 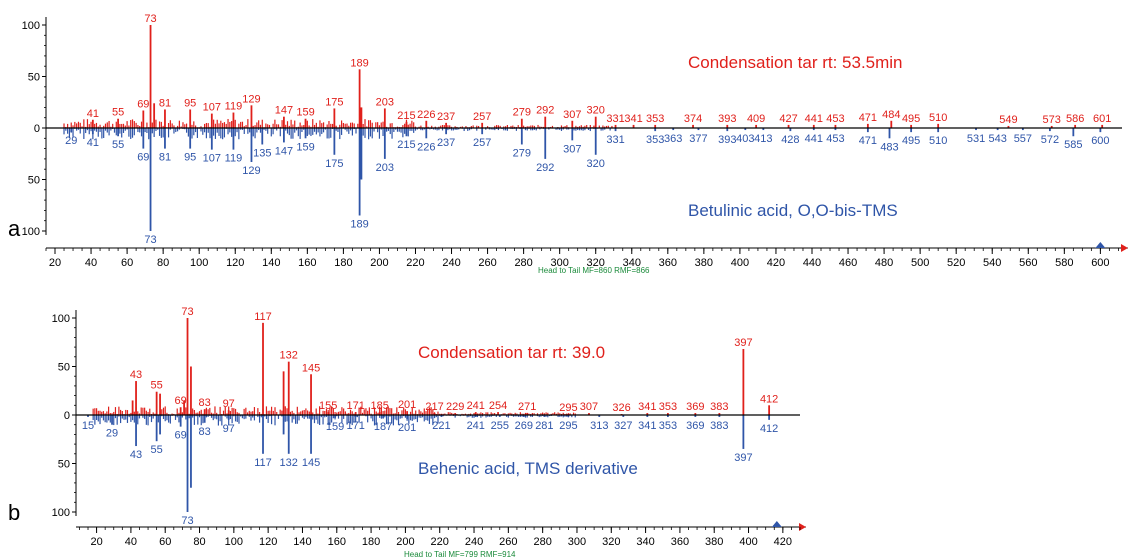 What do you see at coordinates (93, 143) in the screenshot?
I see `tail-peak-label: 41` at bounding box center [93, 143].